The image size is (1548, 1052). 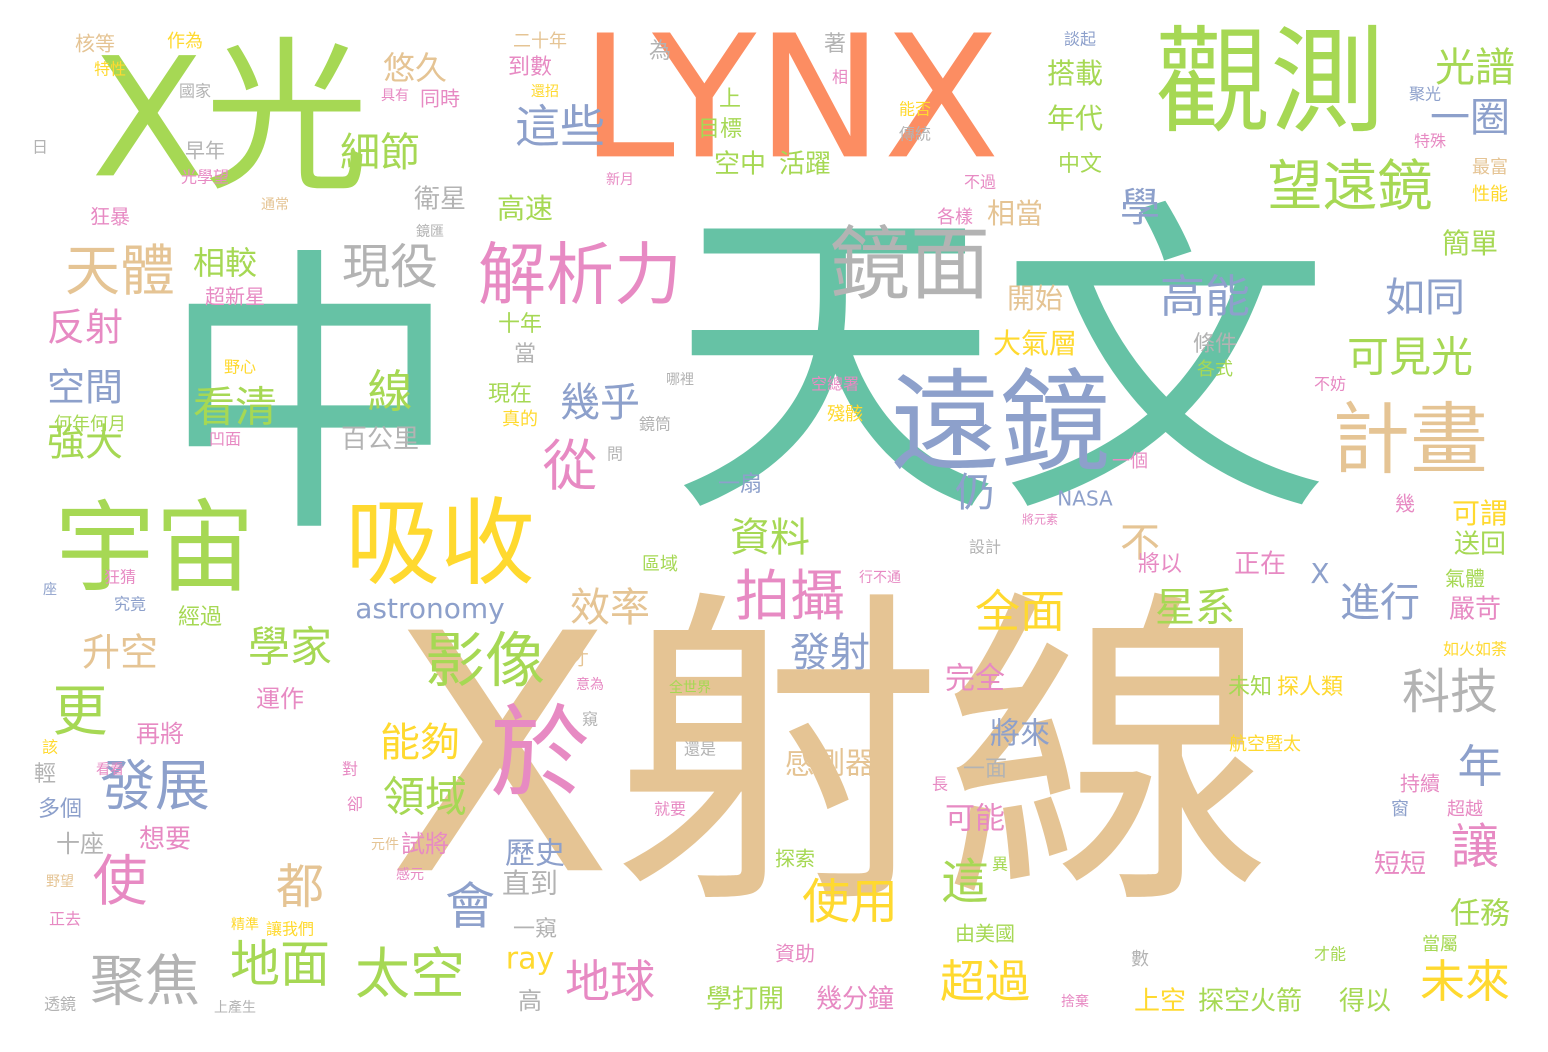 I want to click on cloud-word: 於, so click(x=540, y=752).